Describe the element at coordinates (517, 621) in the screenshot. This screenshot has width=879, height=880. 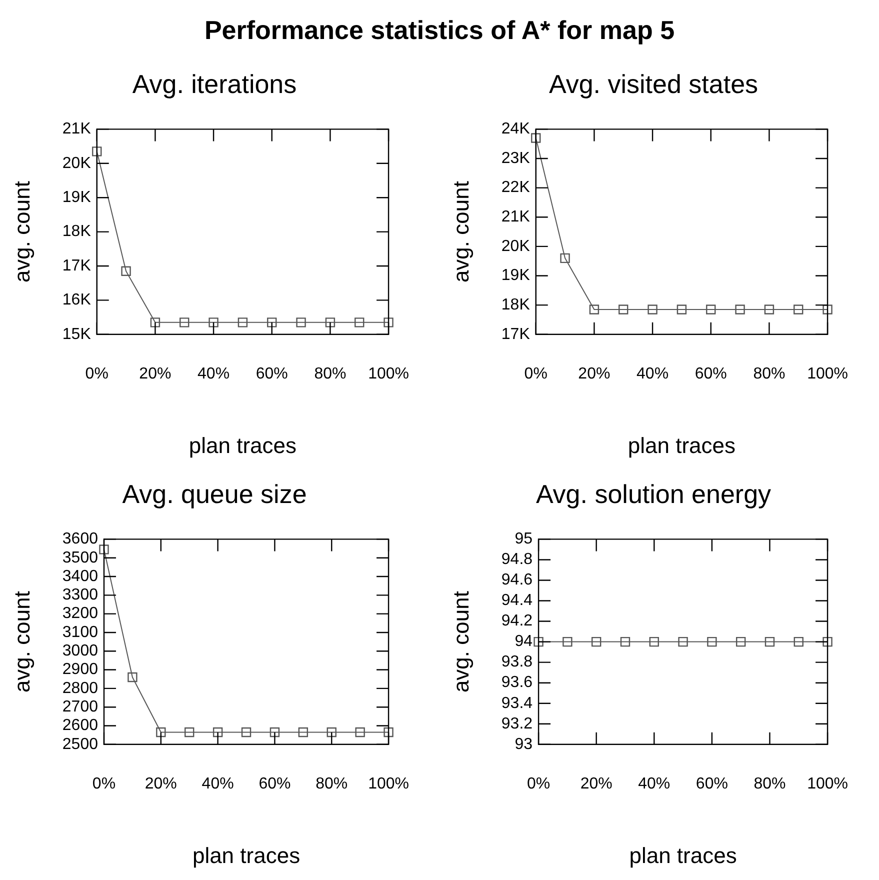
I see `y-tick-label: 94.2` at that location.